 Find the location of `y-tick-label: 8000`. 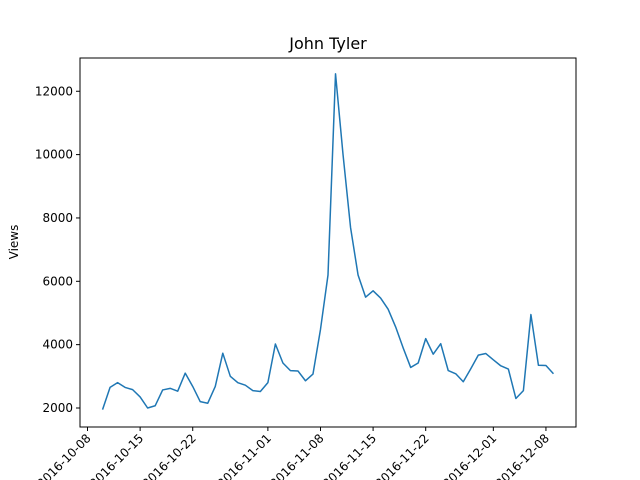

y-tick-label: 8000 is located at coordinates (57, 218).